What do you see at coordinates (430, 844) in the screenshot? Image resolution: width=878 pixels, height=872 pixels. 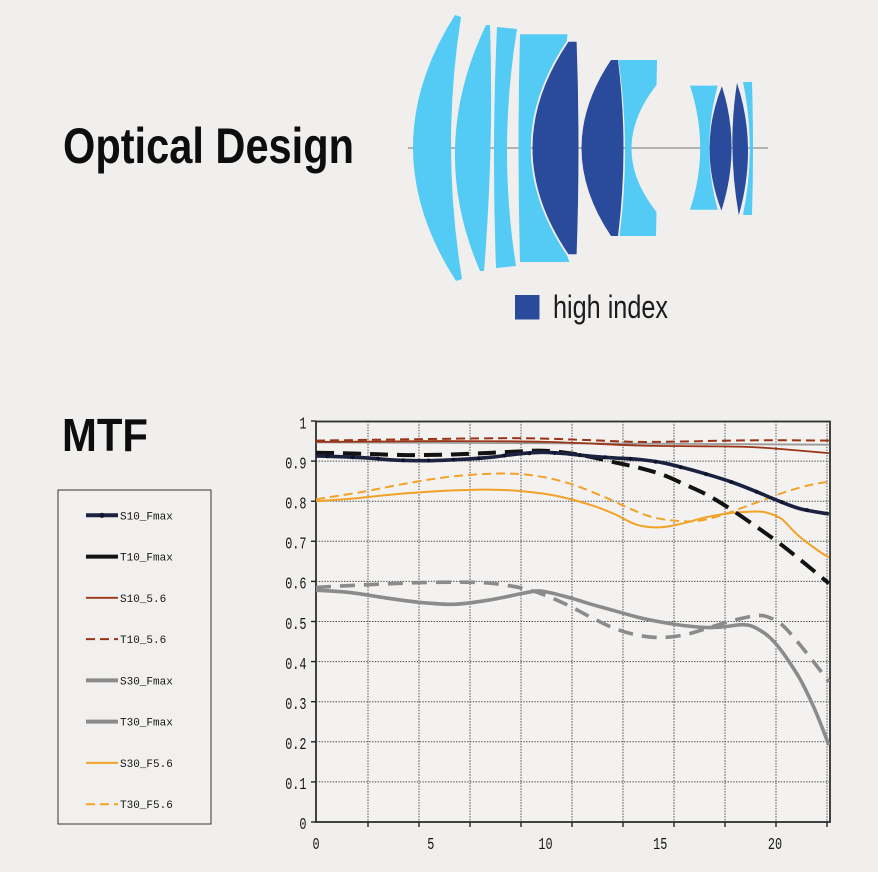 I see `svg-text: 5` at bounding box center [430, 844].